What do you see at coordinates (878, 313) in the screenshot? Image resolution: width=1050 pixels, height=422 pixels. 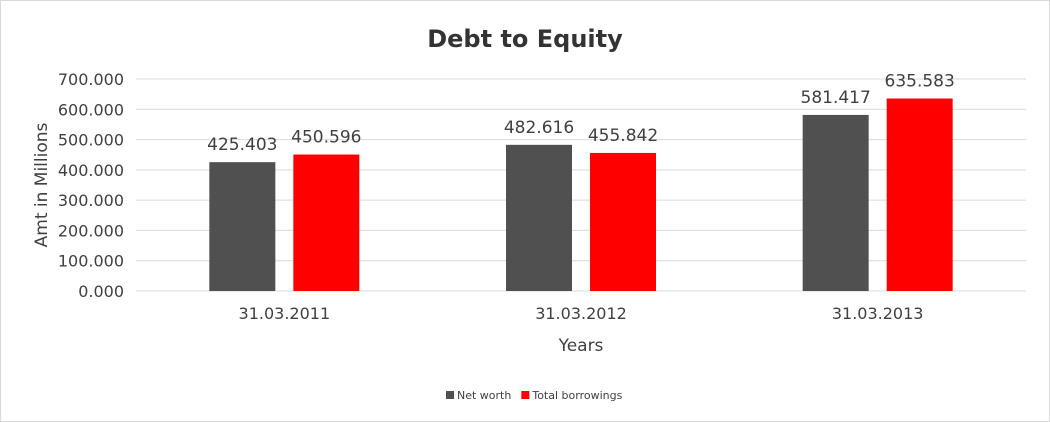 I see `x-tick-label: 31.03.2013` at bounding box center [878, 313].